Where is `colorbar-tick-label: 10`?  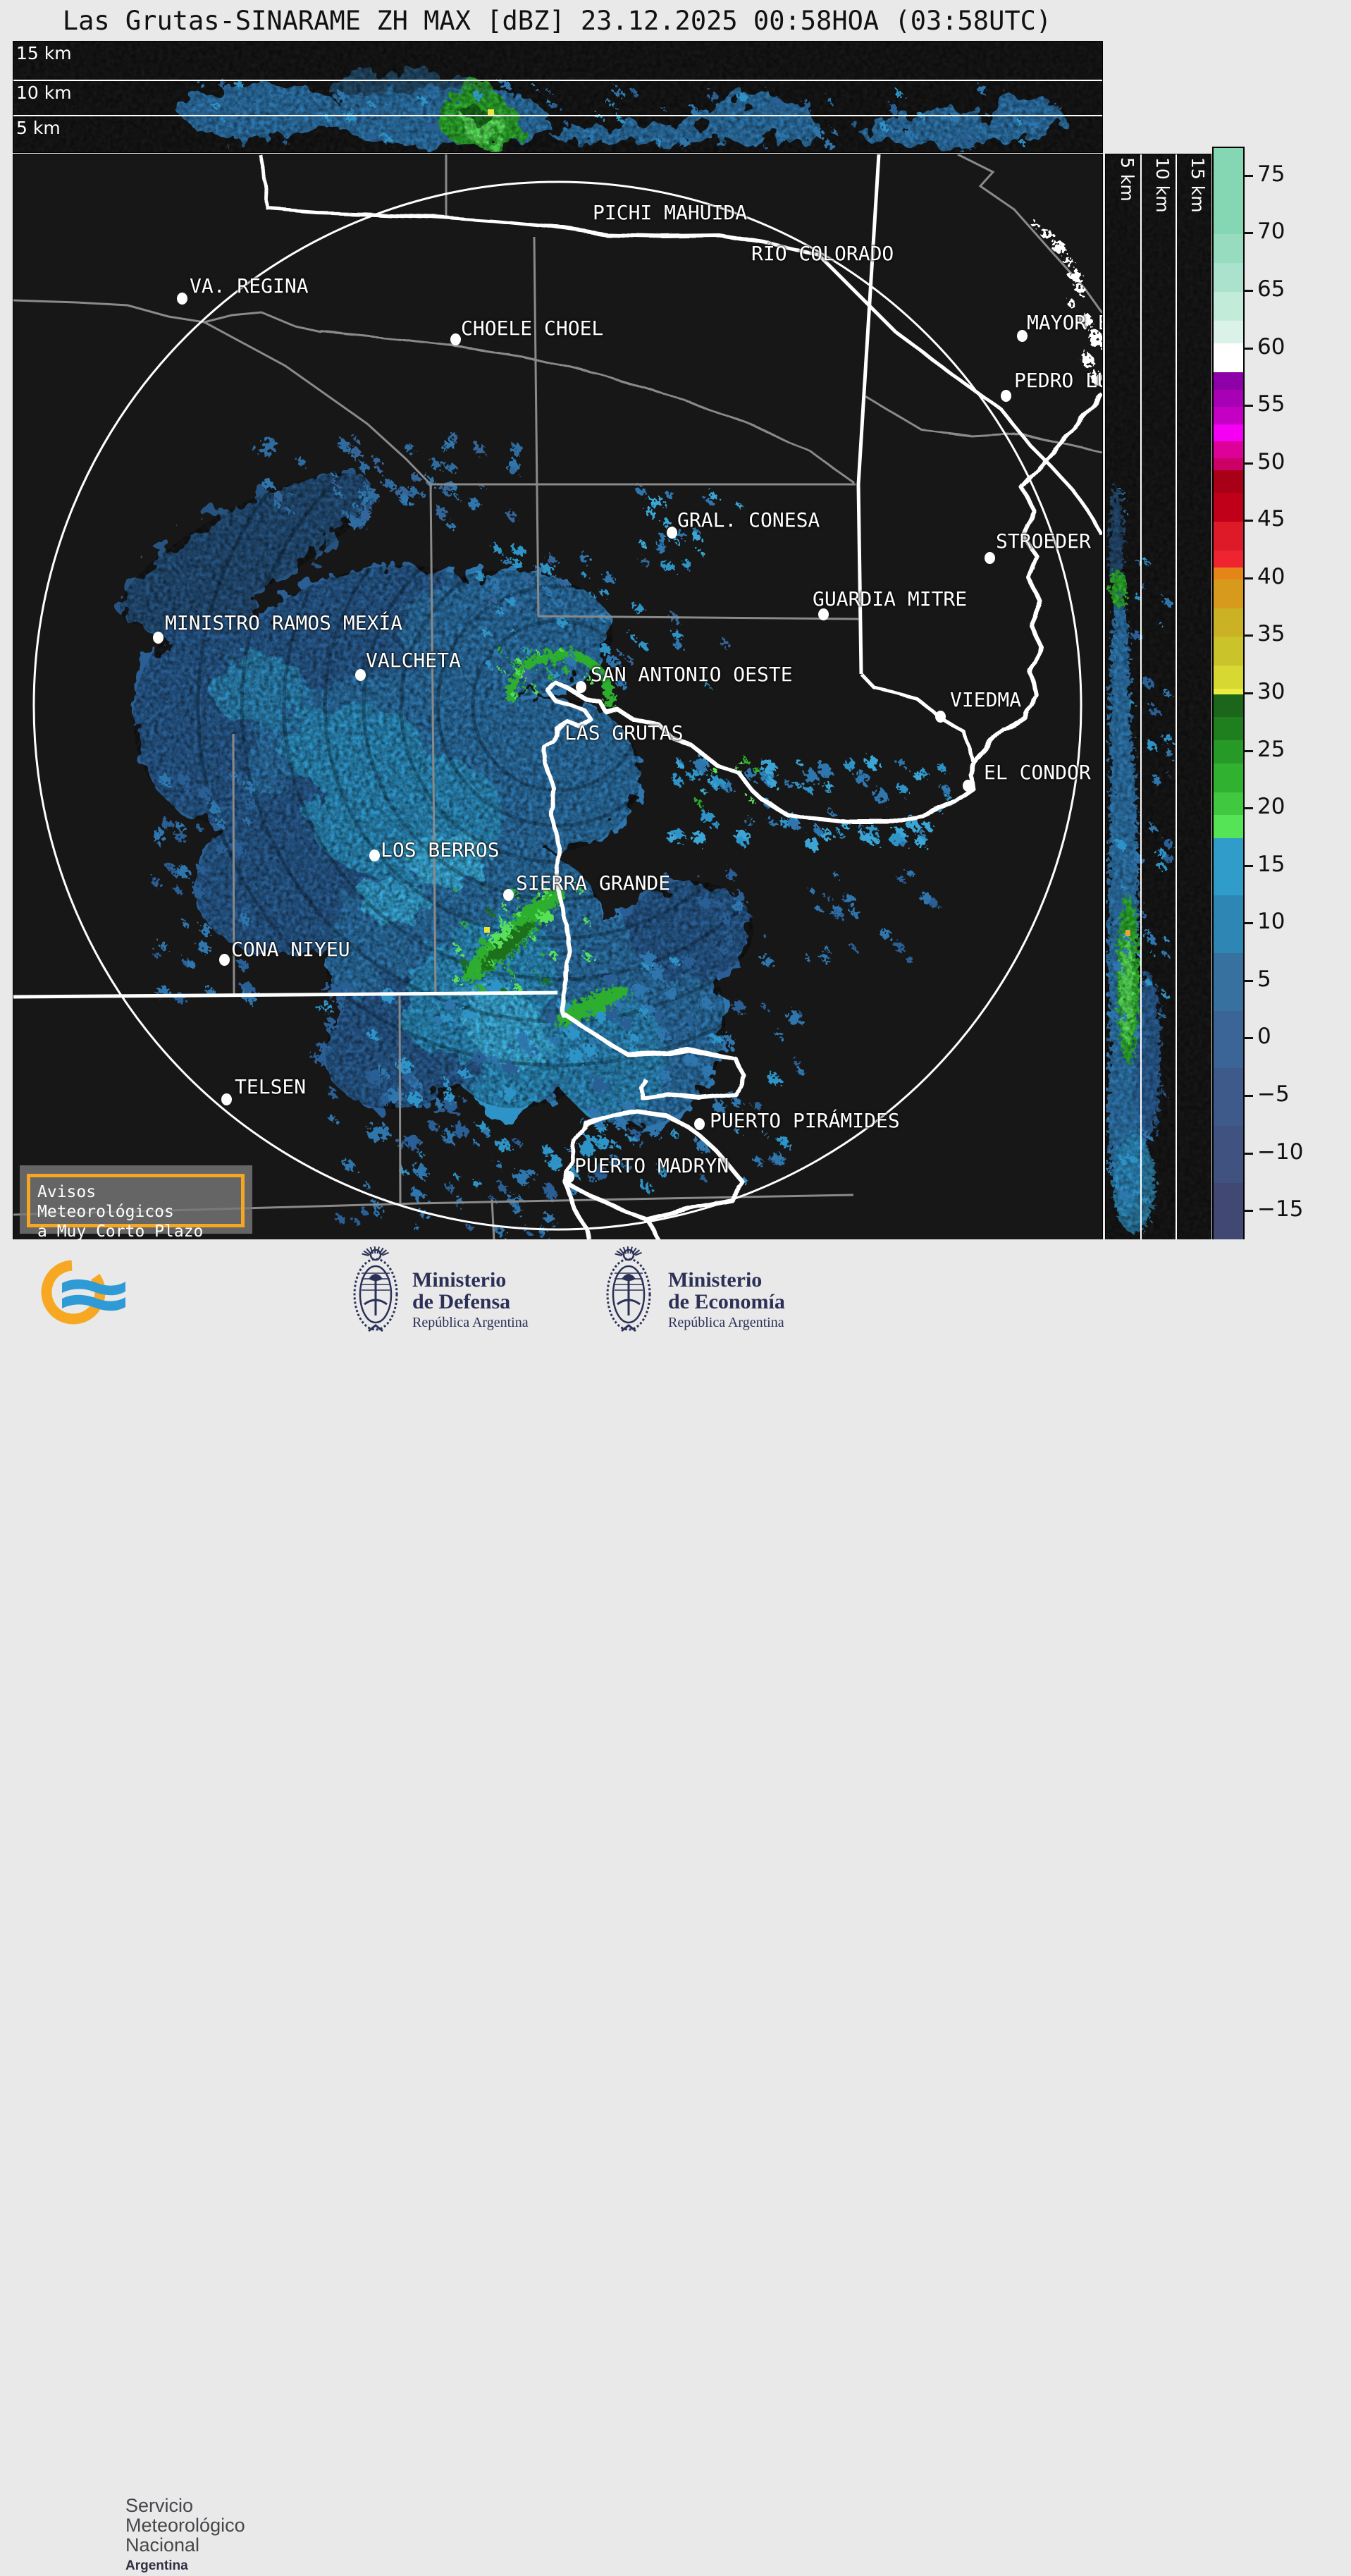
colorbar-tick-label: 10 is located at coordinates (1271, 922).